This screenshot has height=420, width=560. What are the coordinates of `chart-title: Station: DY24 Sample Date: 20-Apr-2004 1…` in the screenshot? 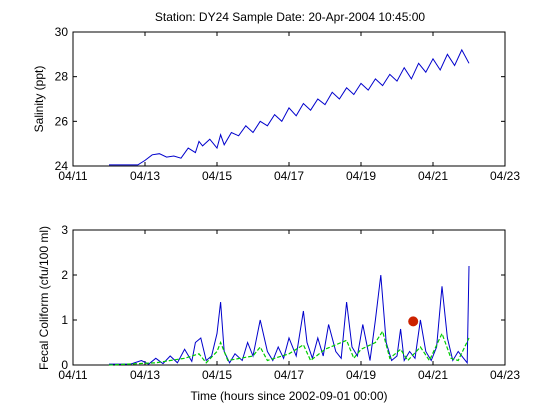 It's located at (290, 17).